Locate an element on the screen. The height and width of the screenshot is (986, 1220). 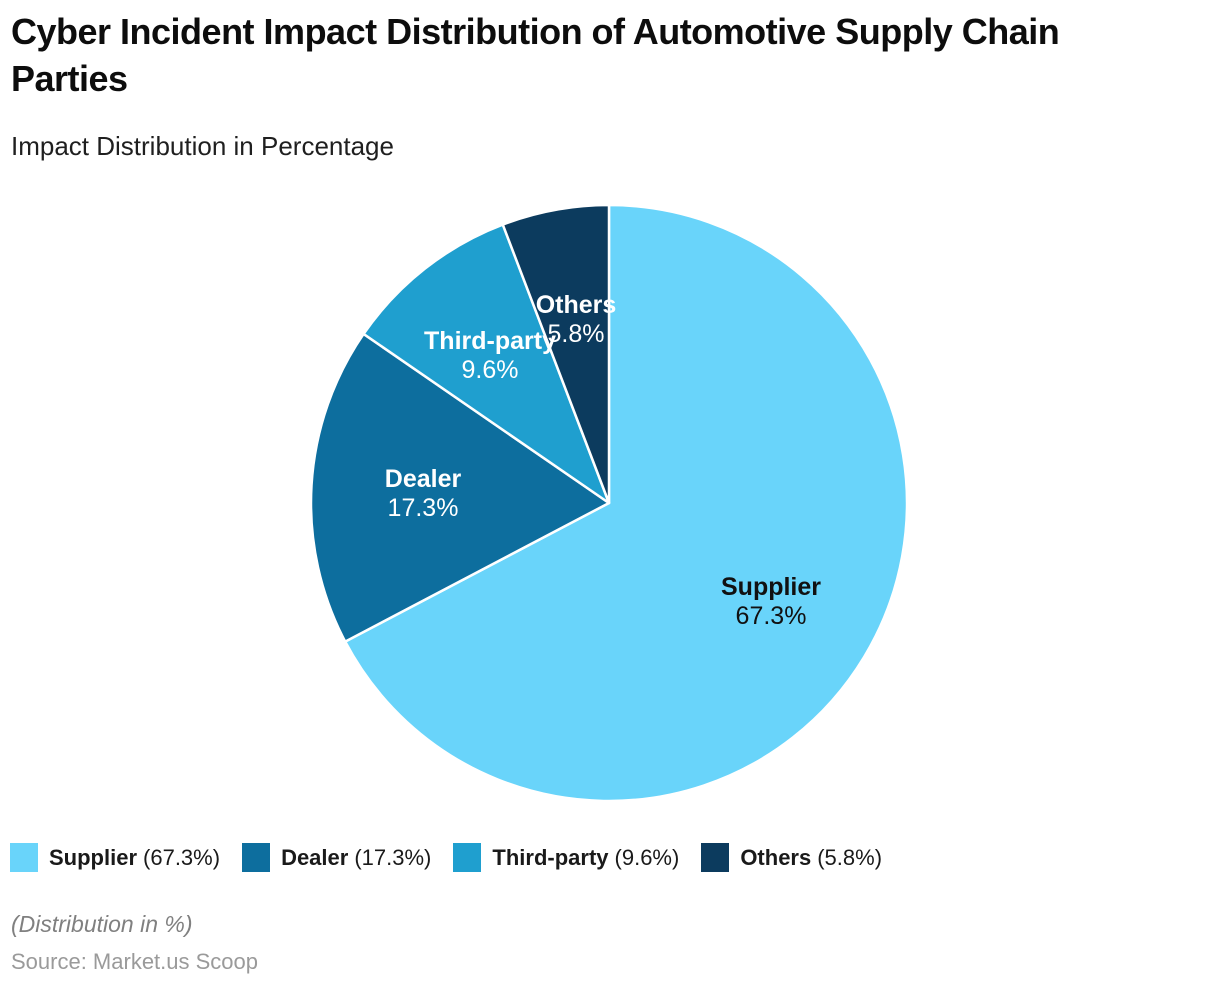
pie-slice-dealer is located at coordinates (460, 487).